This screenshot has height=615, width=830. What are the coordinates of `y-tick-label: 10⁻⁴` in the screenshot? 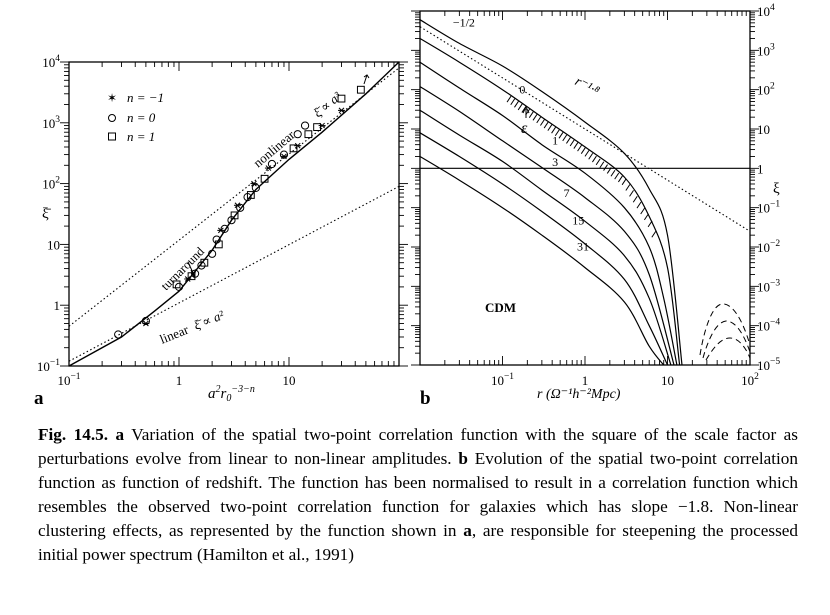 It's located at (768, 326).